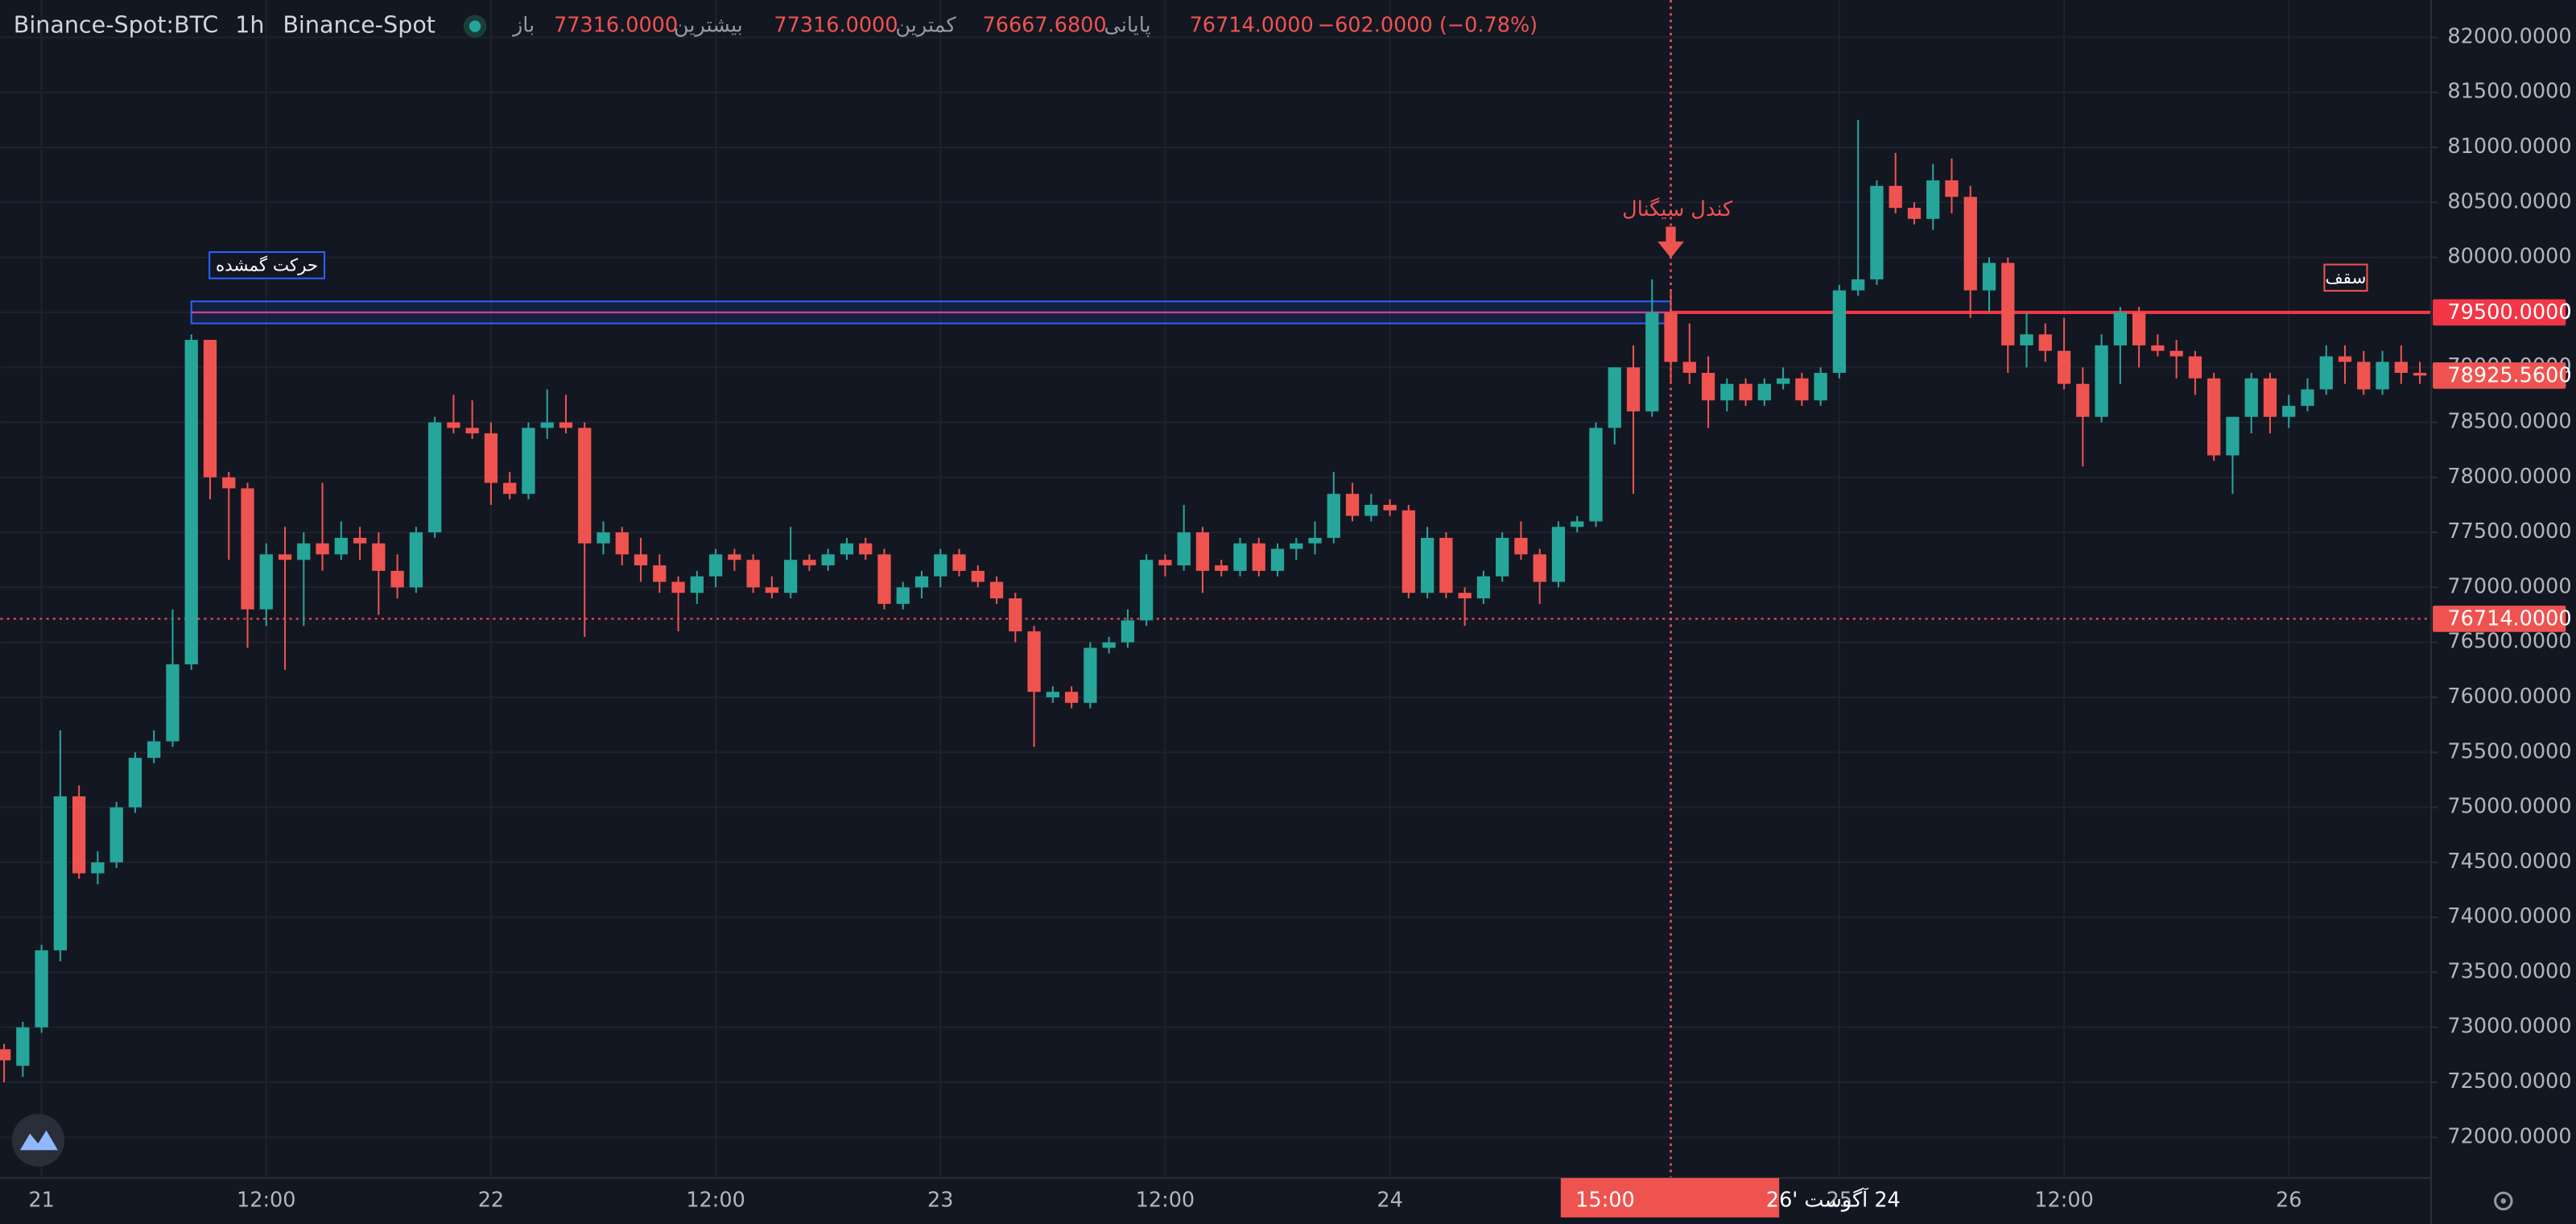 This screenshot has height=1224, width=2576. Describe the element at coordinates (491, 1200) in the screenshot. I see `x-tick-label: 22` at that location.